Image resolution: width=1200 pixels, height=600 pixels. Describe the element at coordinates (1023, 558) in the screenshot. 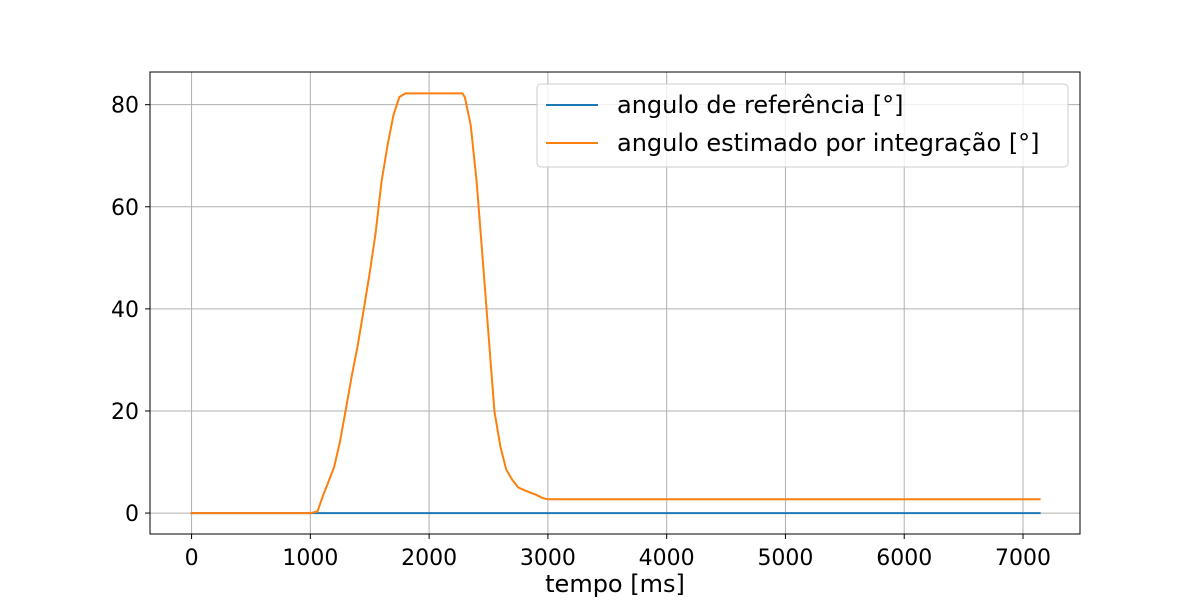

I see `x-tick-label: 7000` at that location.